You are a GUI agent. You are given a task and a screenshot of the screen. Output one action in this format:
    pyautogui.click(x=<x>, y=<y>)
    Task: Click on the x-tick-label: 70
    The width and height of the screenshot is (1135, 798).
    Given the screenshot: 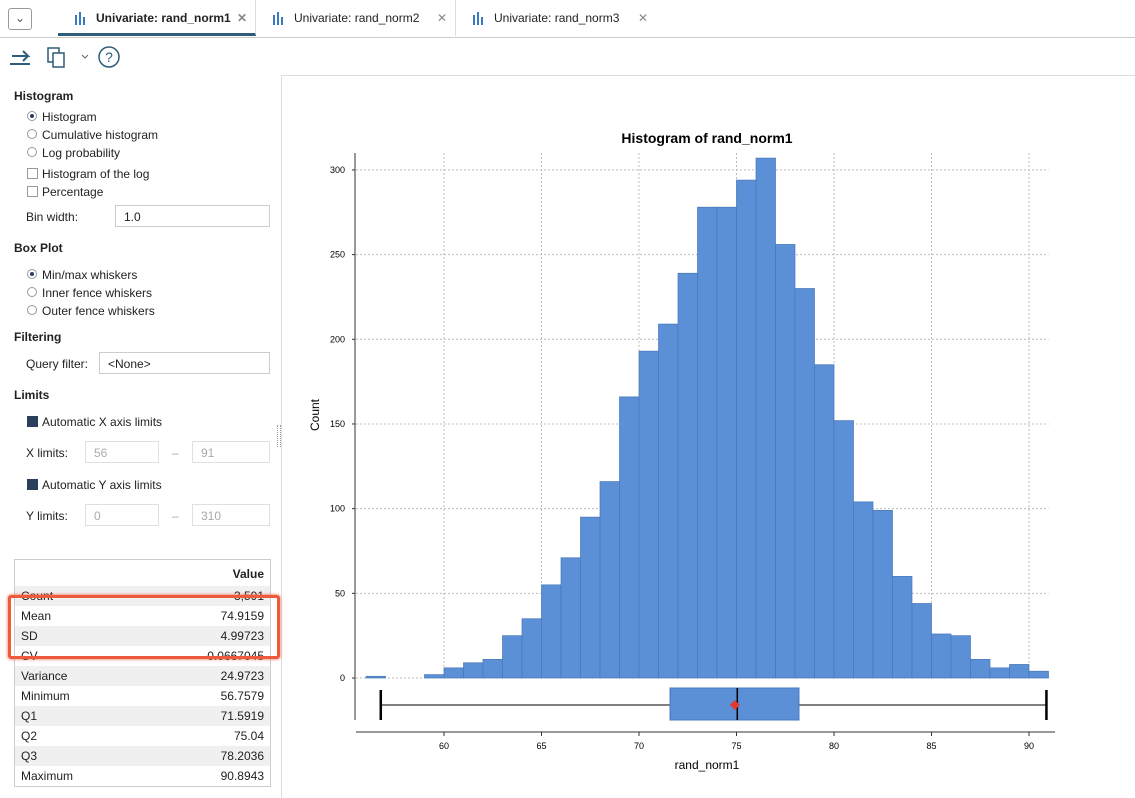 What is the action you would take?
    pyautogui.click(x=639, y=746)
    